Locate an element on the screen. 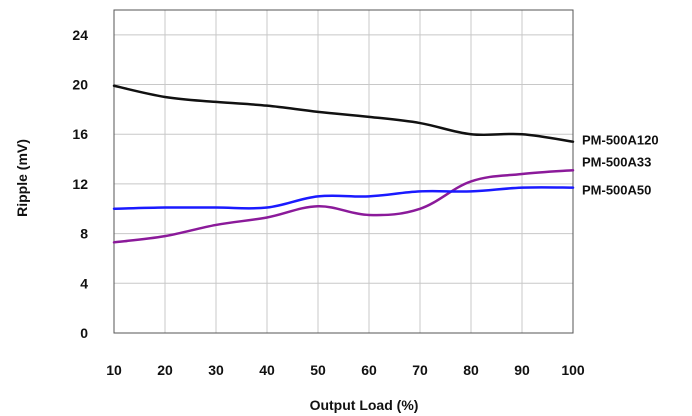 Image resolution: width=692 pixels, height=416 pixels. x-tick-label: 60 is located at coordinates (369, 370).